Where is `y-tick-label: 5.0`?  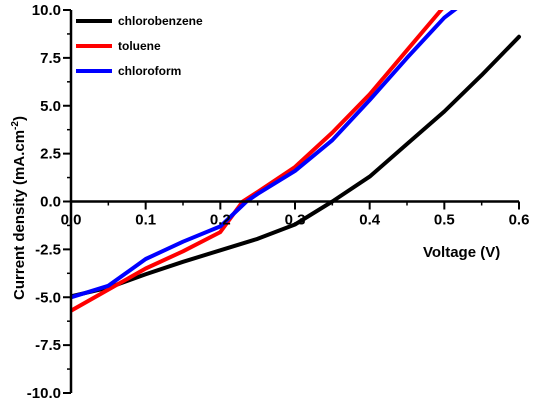
y-tick-label: 5.0 is located at coordinates (50, 106).